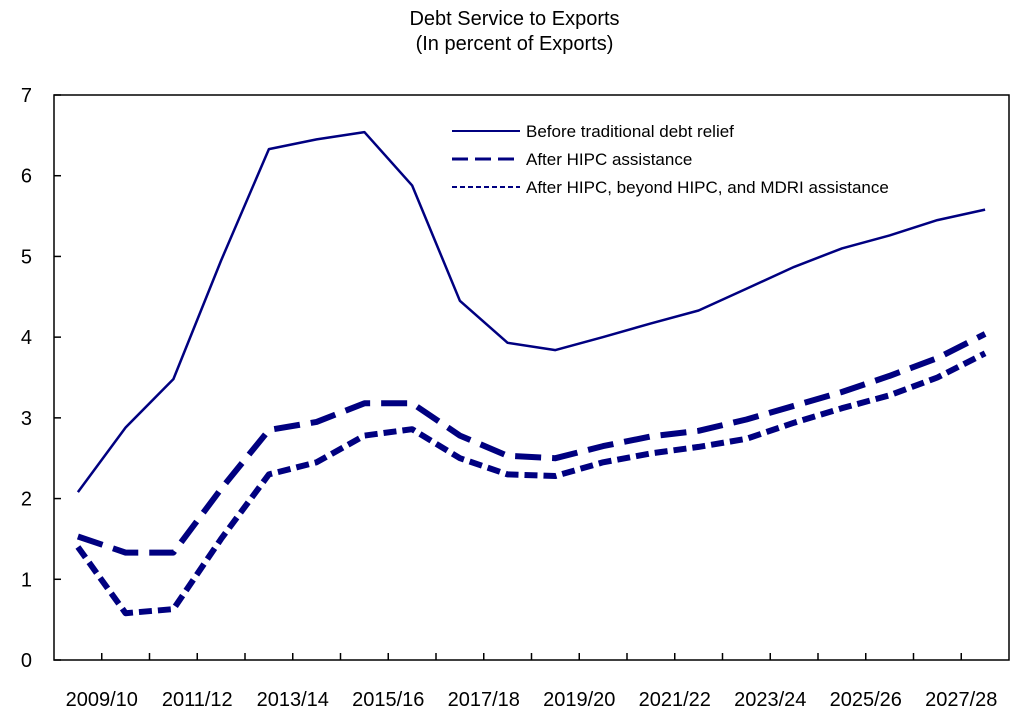 This screenshot has height=715, width=1029. Describe the element at coordinates (197, 700) in the screenshot. I see `x-tick-label: 2011/12` at that location.